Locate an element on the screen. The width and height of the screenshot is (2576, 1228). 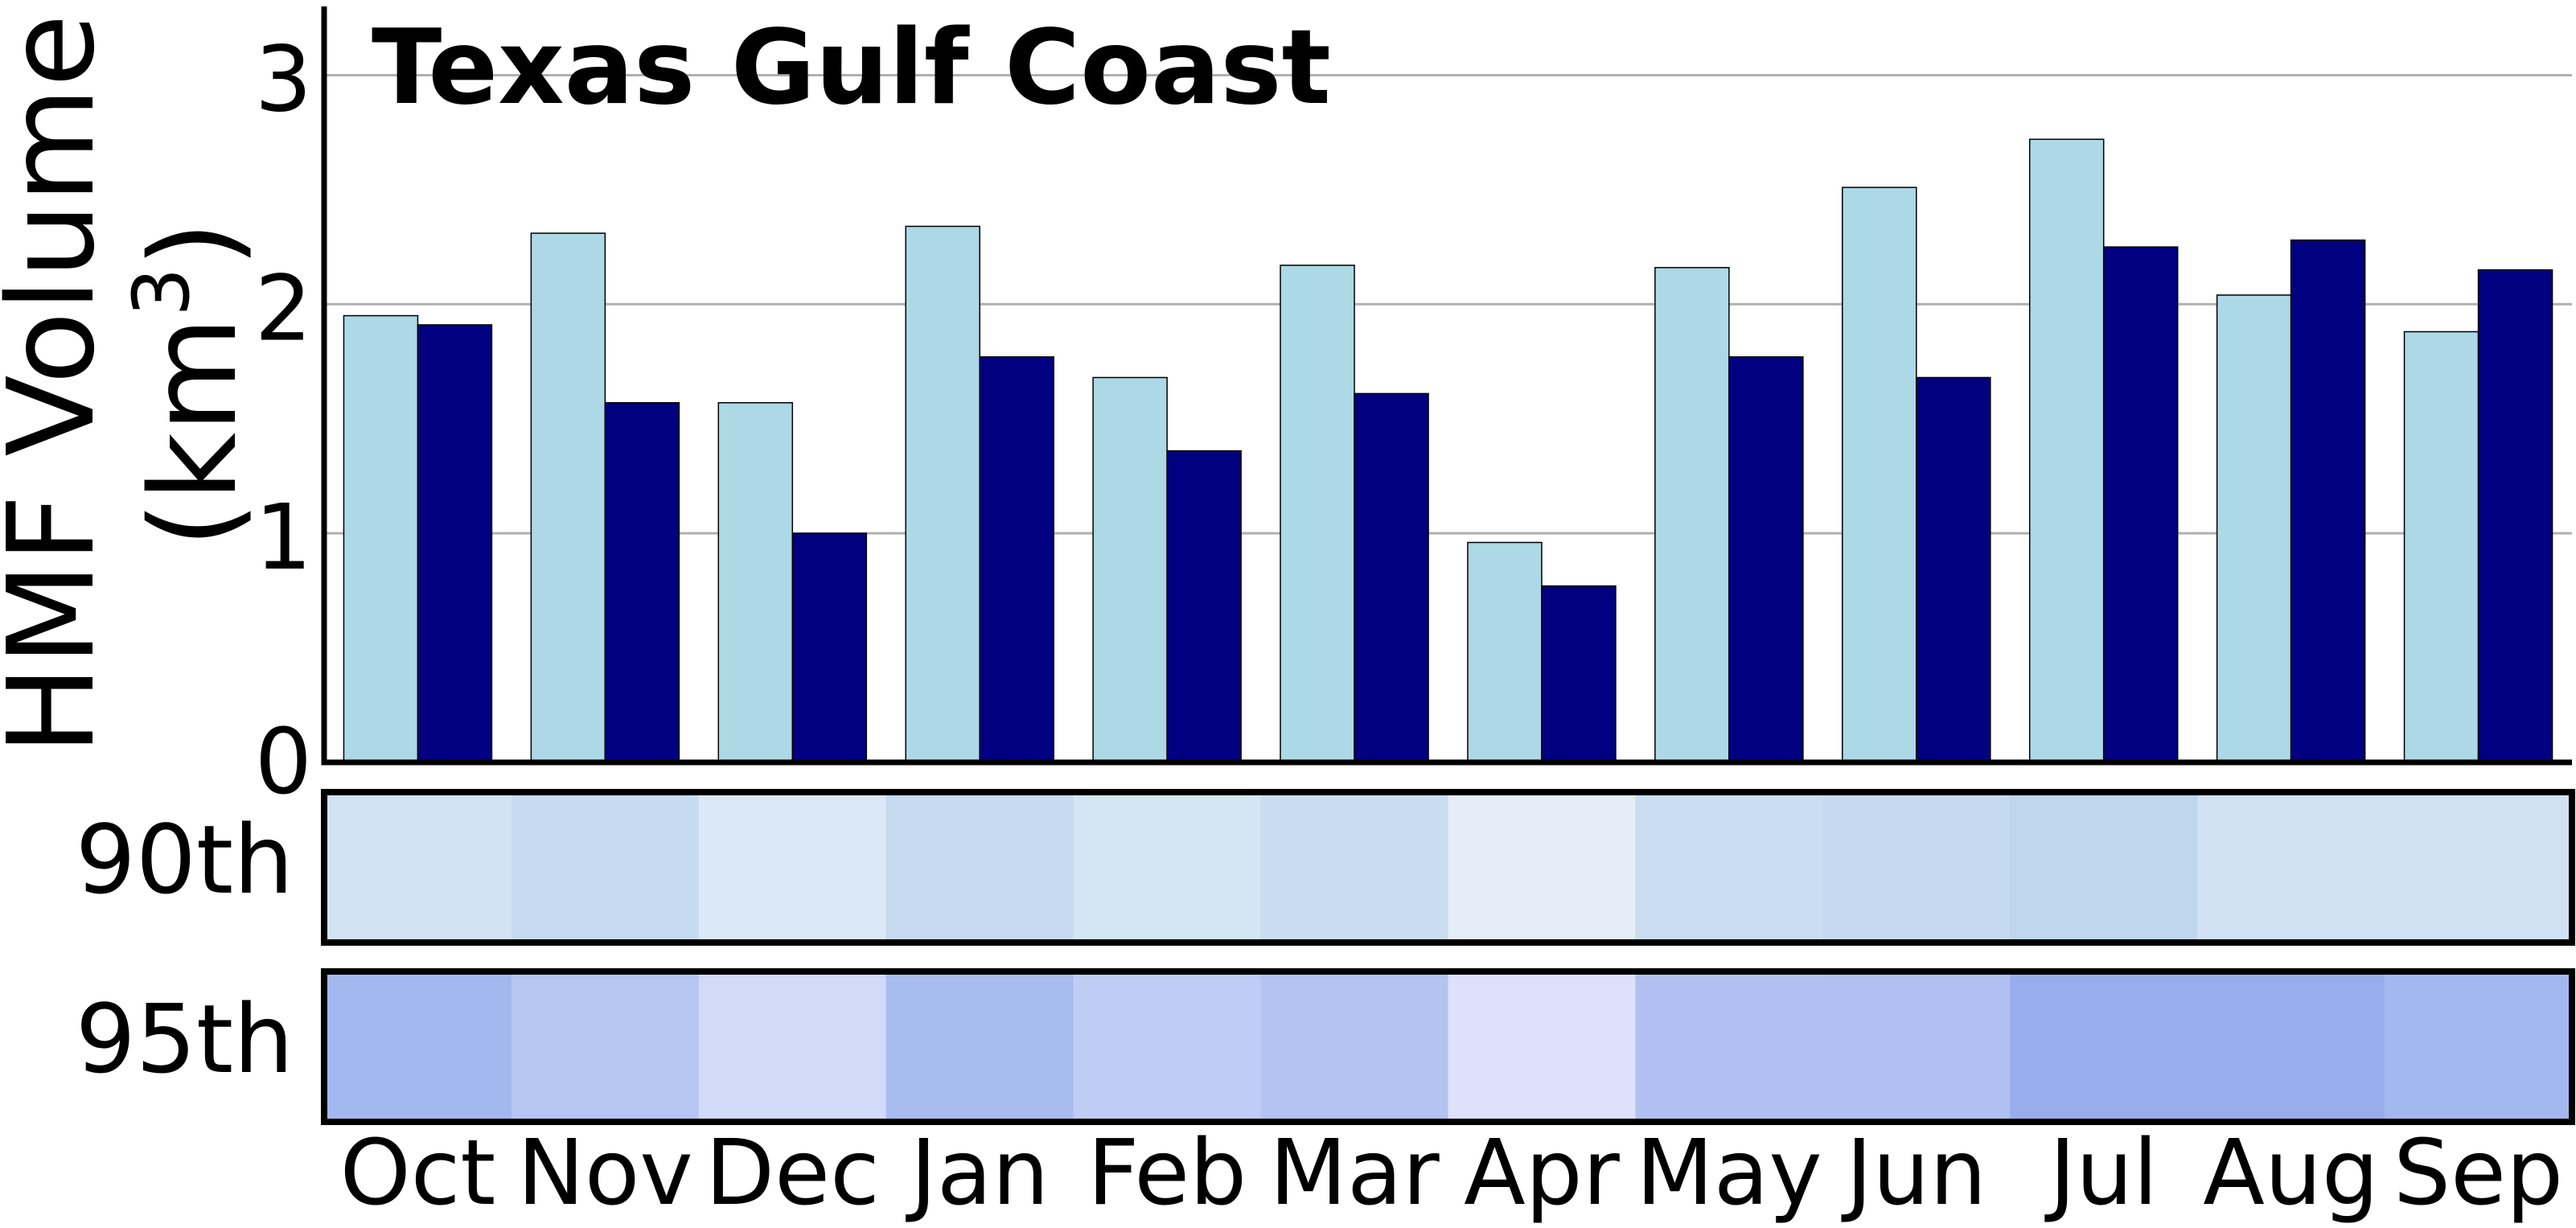
heatmap-cell-90th-sep is located at coordinates (2479, 867).